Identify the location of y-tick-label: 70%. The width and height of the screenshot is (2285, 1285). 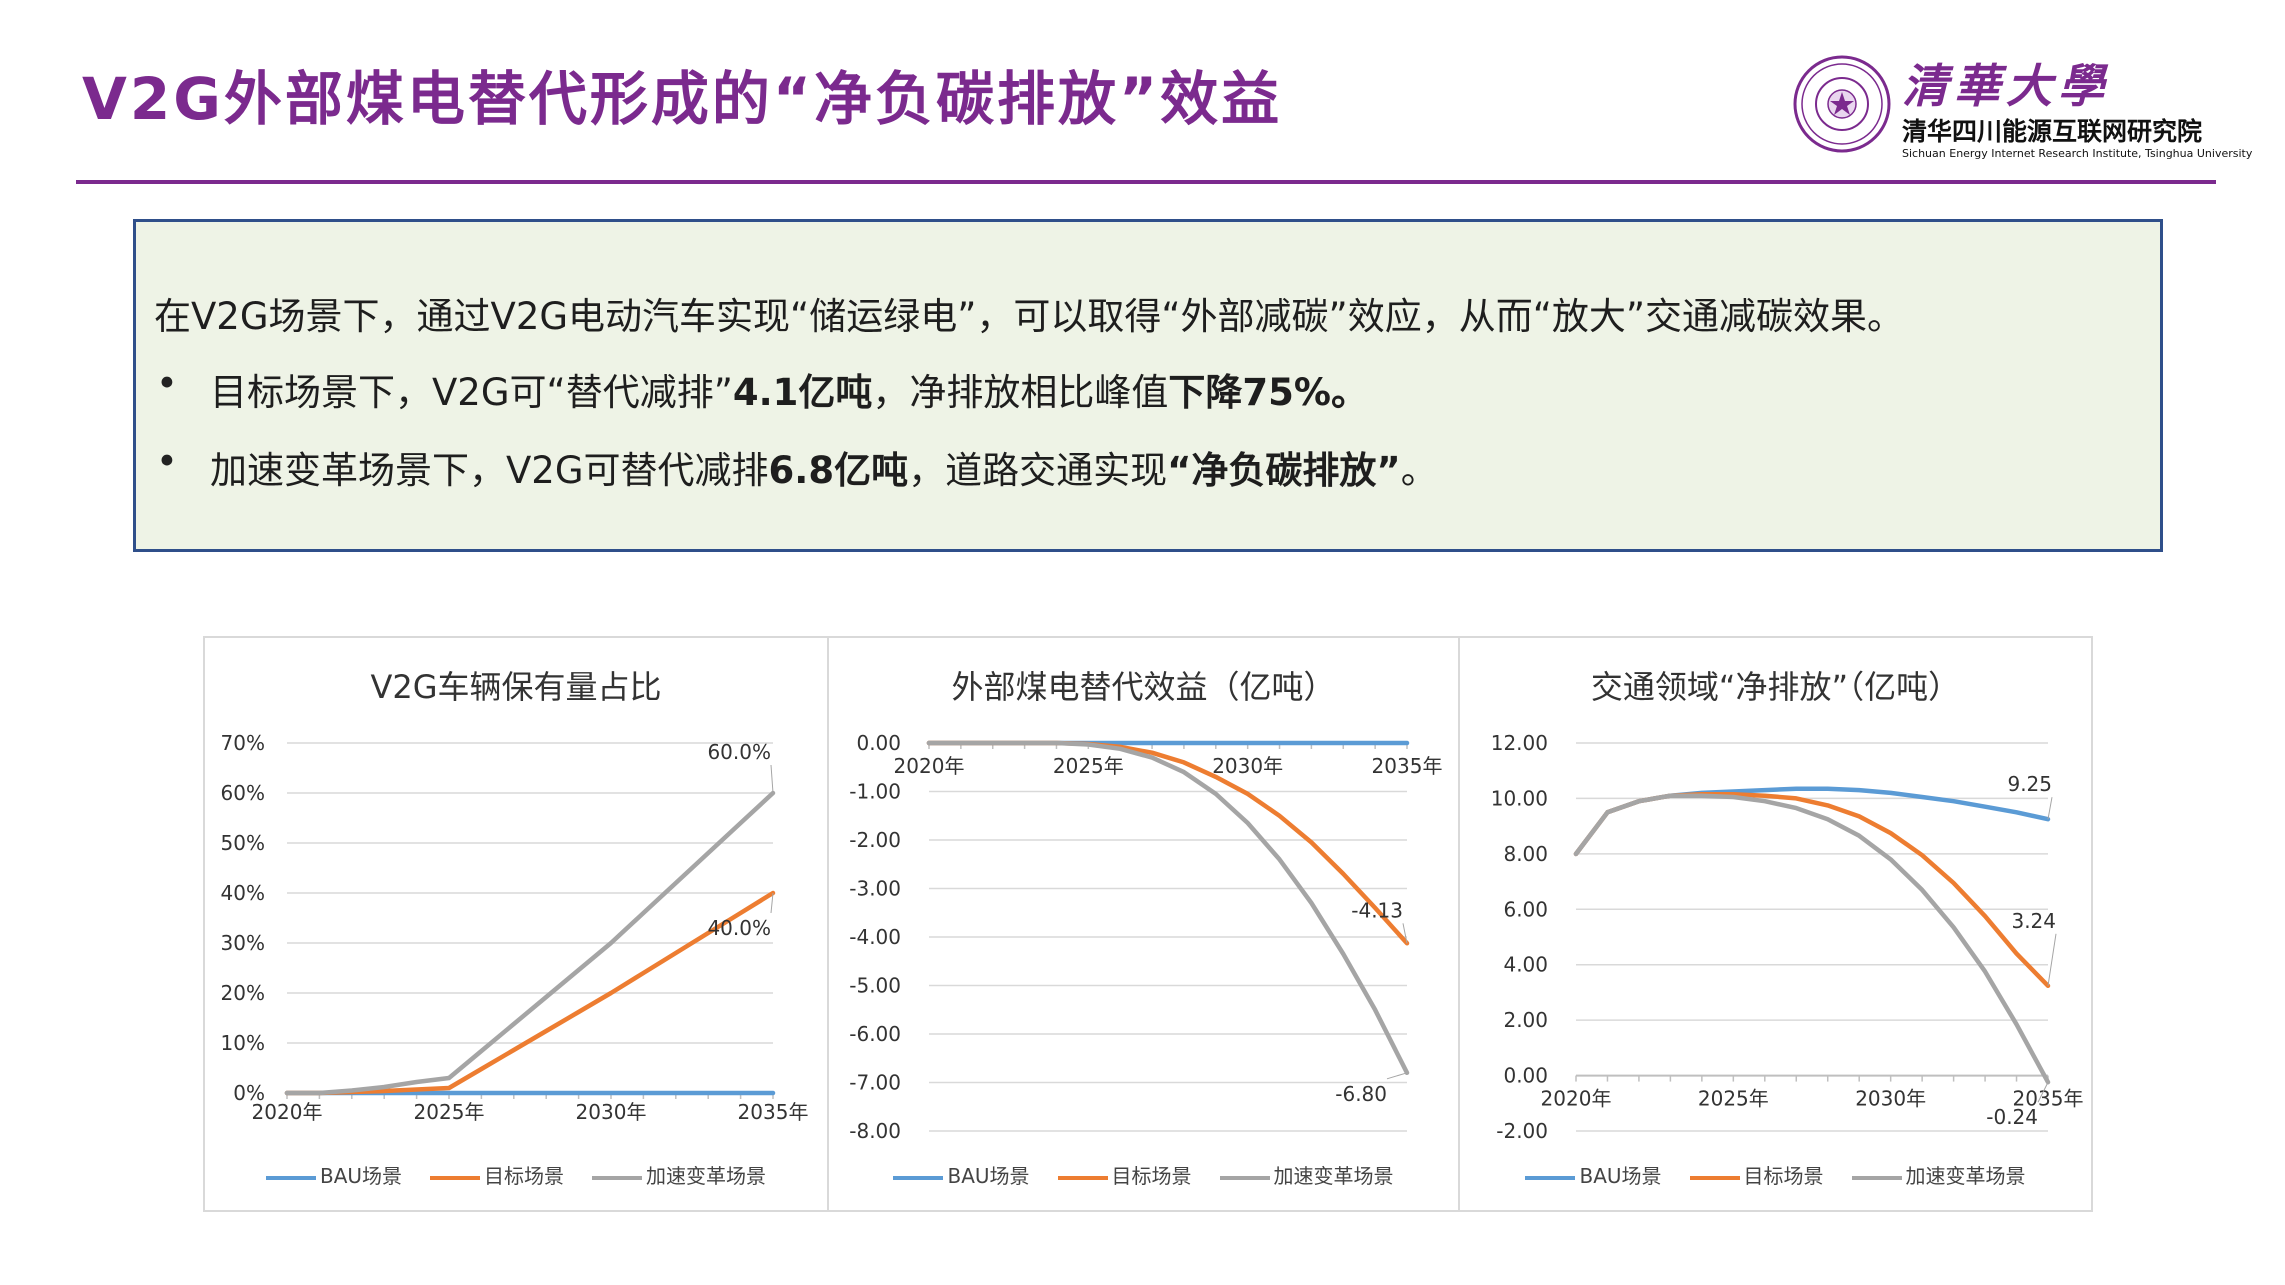
(243, 743).